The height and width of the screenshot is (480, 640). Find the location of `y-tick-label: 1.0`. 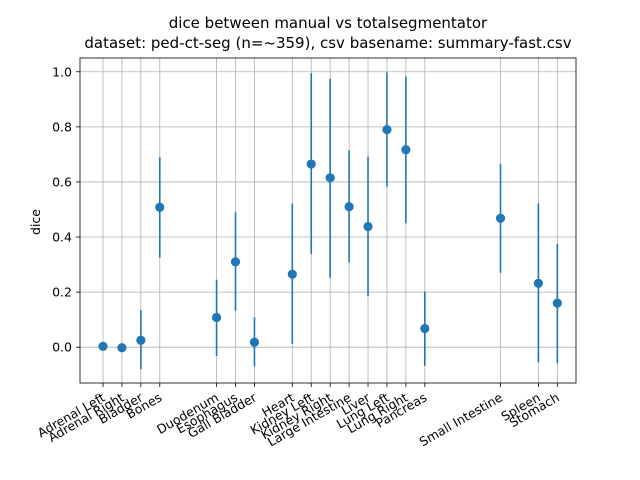

y-tick-label: 1.0 is located at coordinates (62, 71).